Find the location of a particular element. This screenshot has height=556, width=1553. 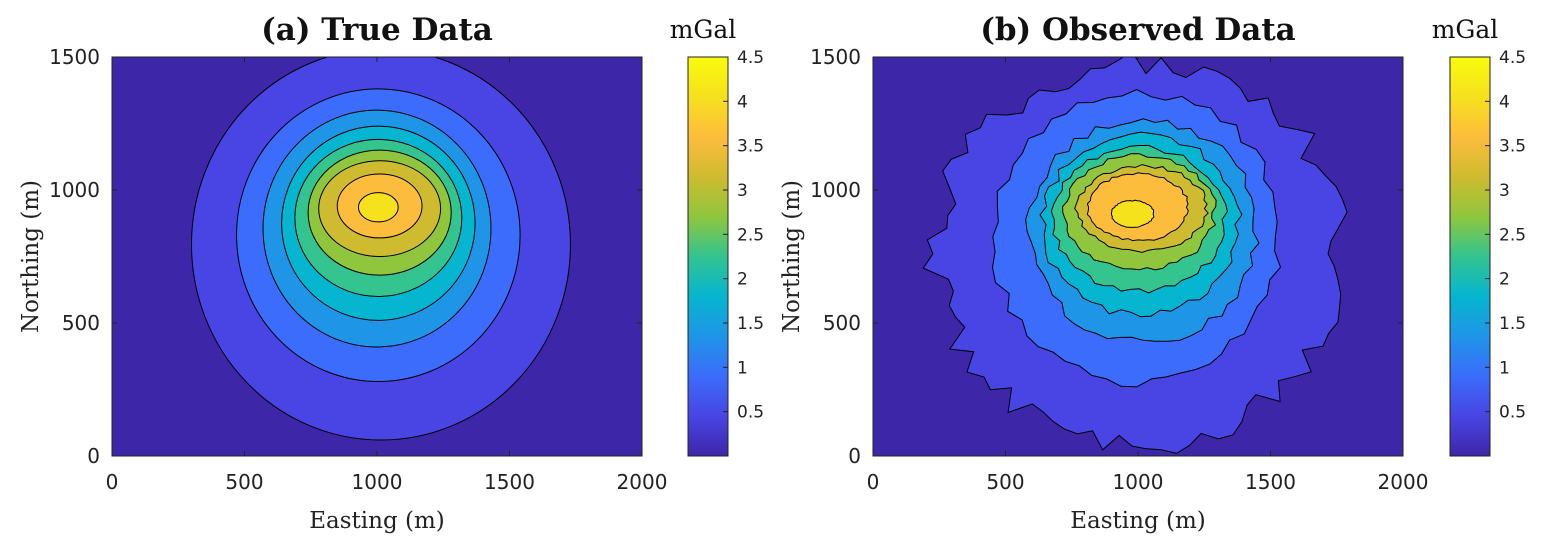

chart-title: (b) Observed Data is located at coordinates (1138, 30).